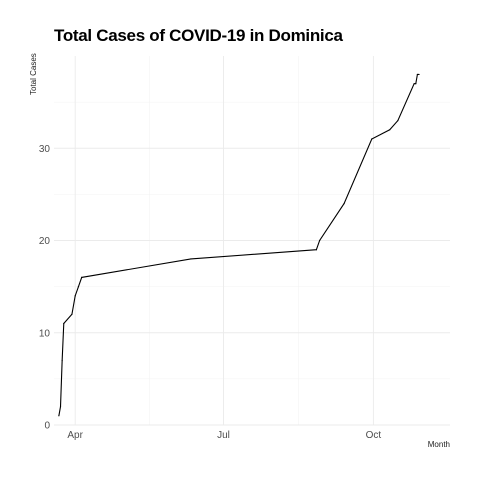 Image resolution: width=480 pixels, height=480 pixels. What do you see at coordinates (374, 435) in the screenshot?
I see `x-tick-label: Oct` at bounding box center [374, 435].